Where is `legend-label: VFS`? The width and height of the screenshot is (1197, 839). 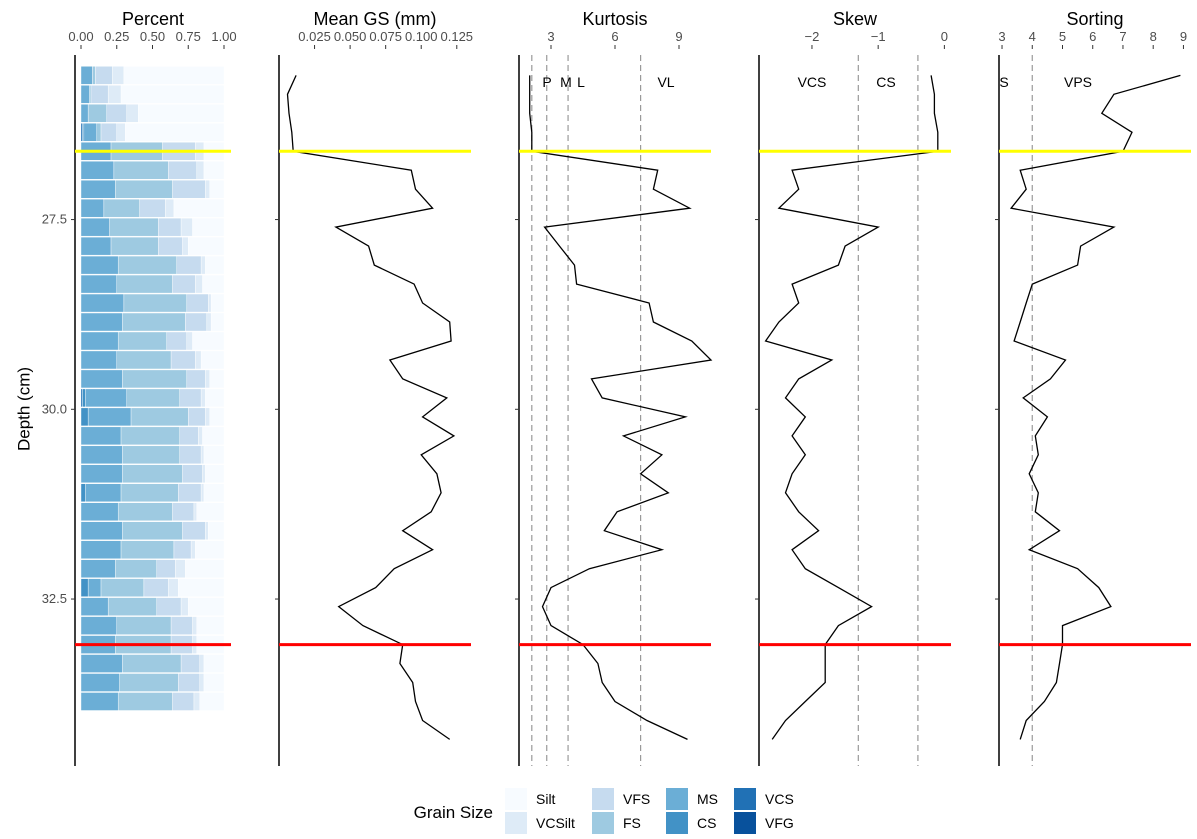 legend-label: VFS is located at coordinates (636, 799).